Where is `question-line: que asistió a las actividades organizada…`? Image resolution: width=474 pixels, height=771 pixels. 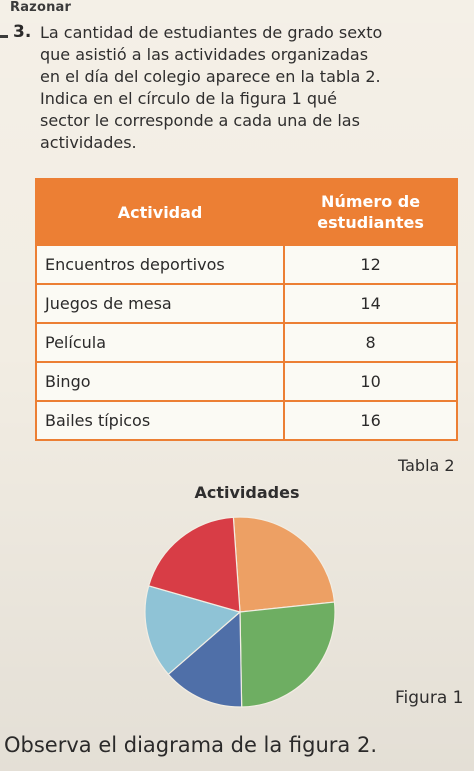
question-line: que asistió a las actividades organizada… is located at coordinates (204, 54).